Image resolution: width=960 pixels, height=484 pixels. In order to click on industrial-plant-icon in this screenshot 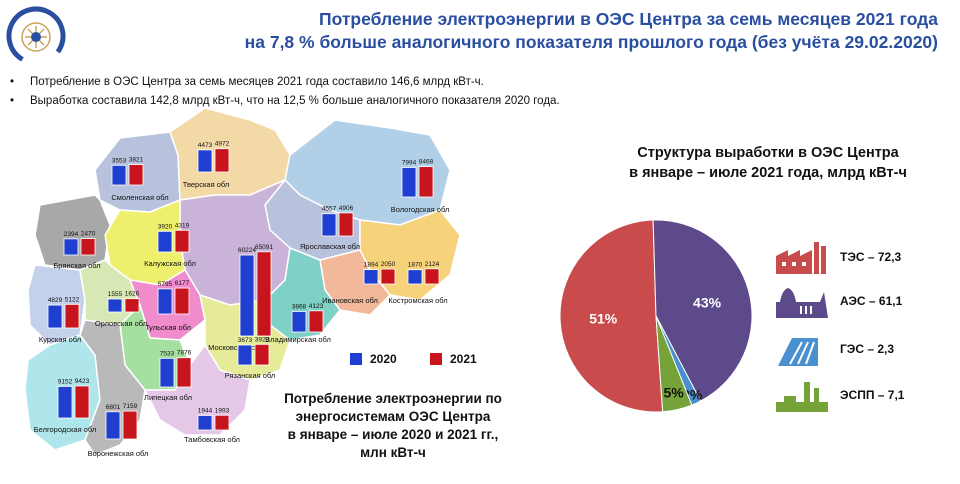, I will do `click(802, 397)`.